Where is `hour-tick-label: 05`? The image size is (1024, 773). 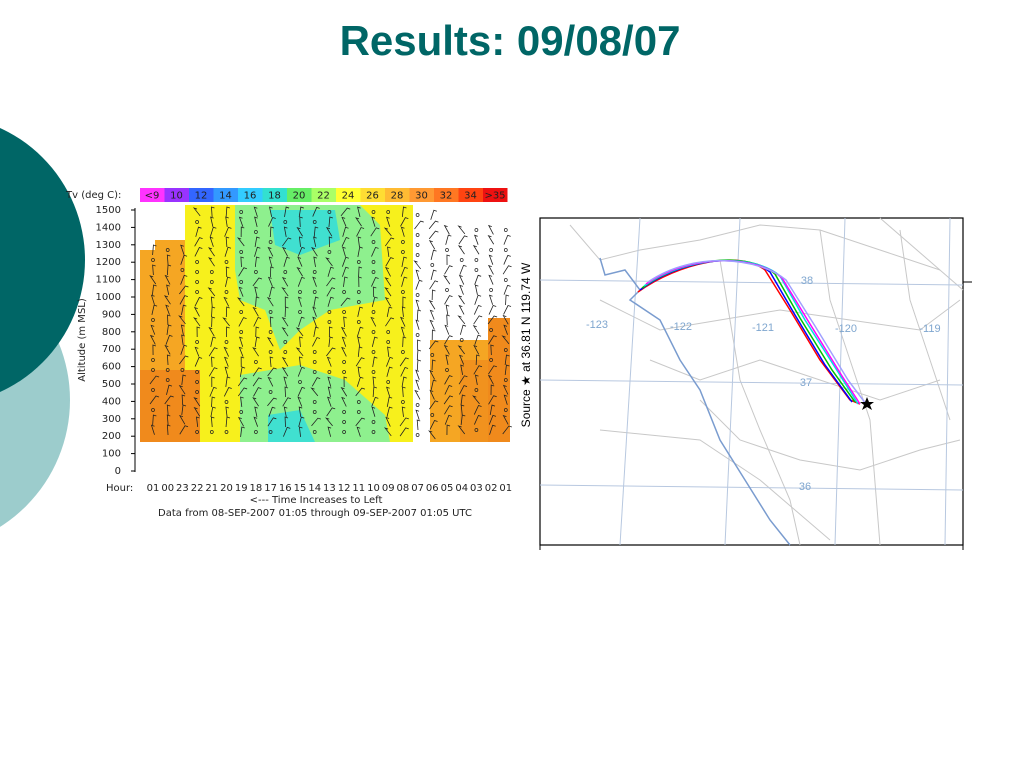 hour-tick-label: 05 is located at coordinates (447, 488).